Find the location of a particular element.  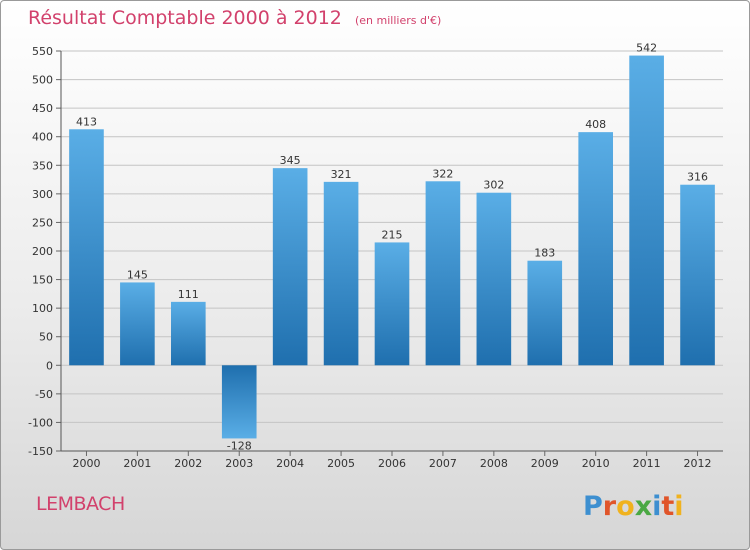

x-tick-label: 2002 is located at coordinates (188, 463).